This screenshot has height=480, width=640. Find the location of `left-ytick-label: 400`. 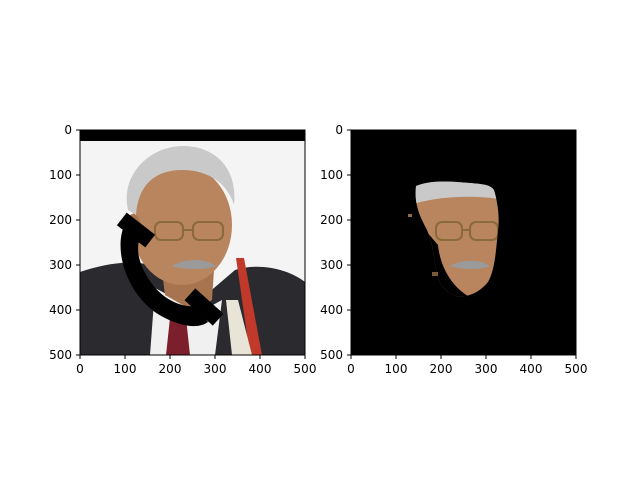

left-ytick-label: 400 is located at coordinates (60, 310).